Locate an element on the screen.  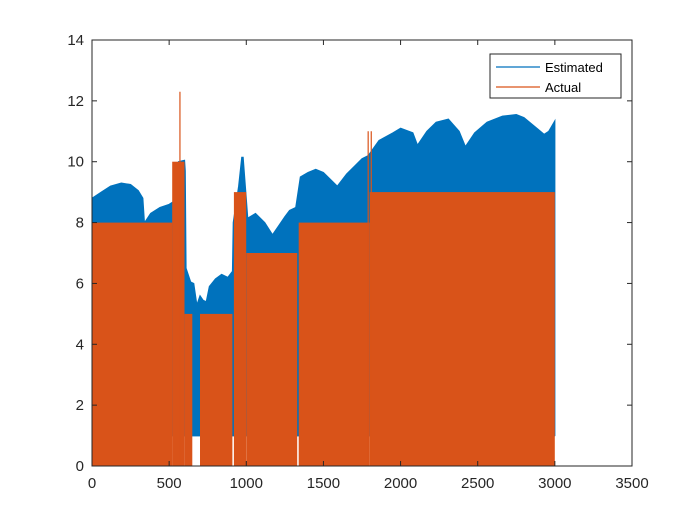
legend-box is located at coordinates (555, 76).